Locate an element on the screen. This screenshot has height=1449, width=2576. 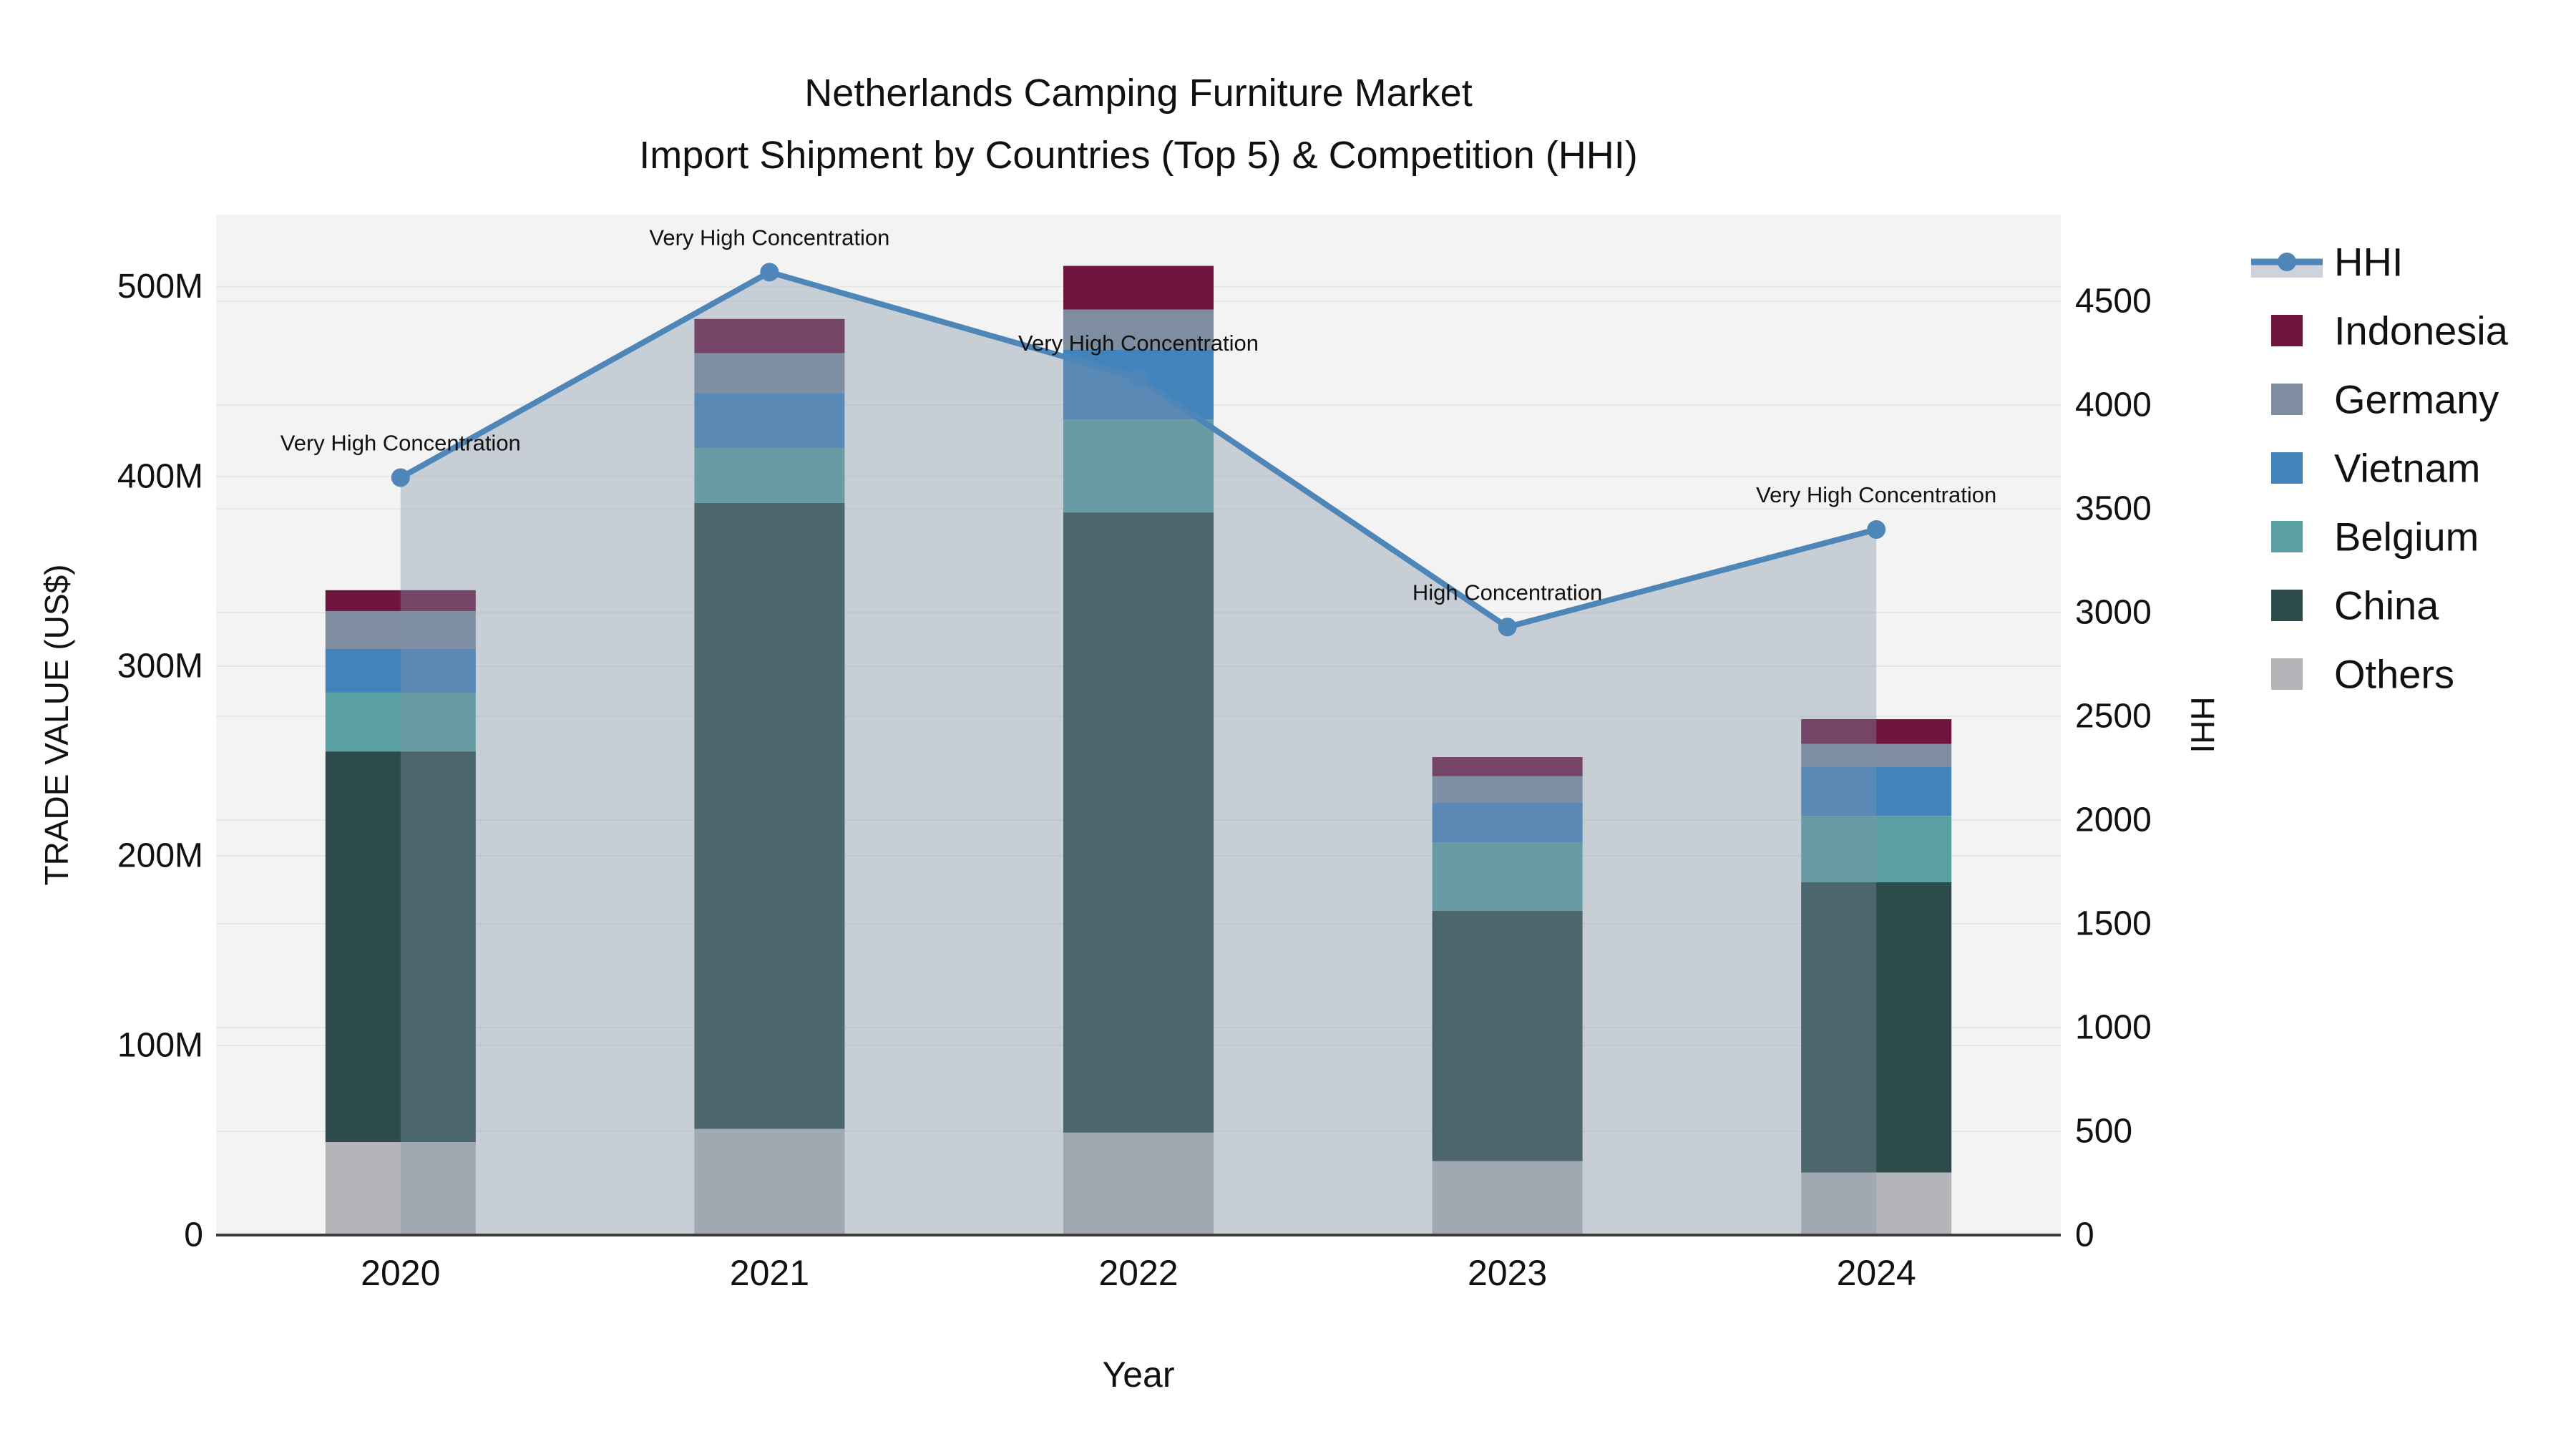
annotation-2023: High Concentration is located at coordinates (1507, 592).